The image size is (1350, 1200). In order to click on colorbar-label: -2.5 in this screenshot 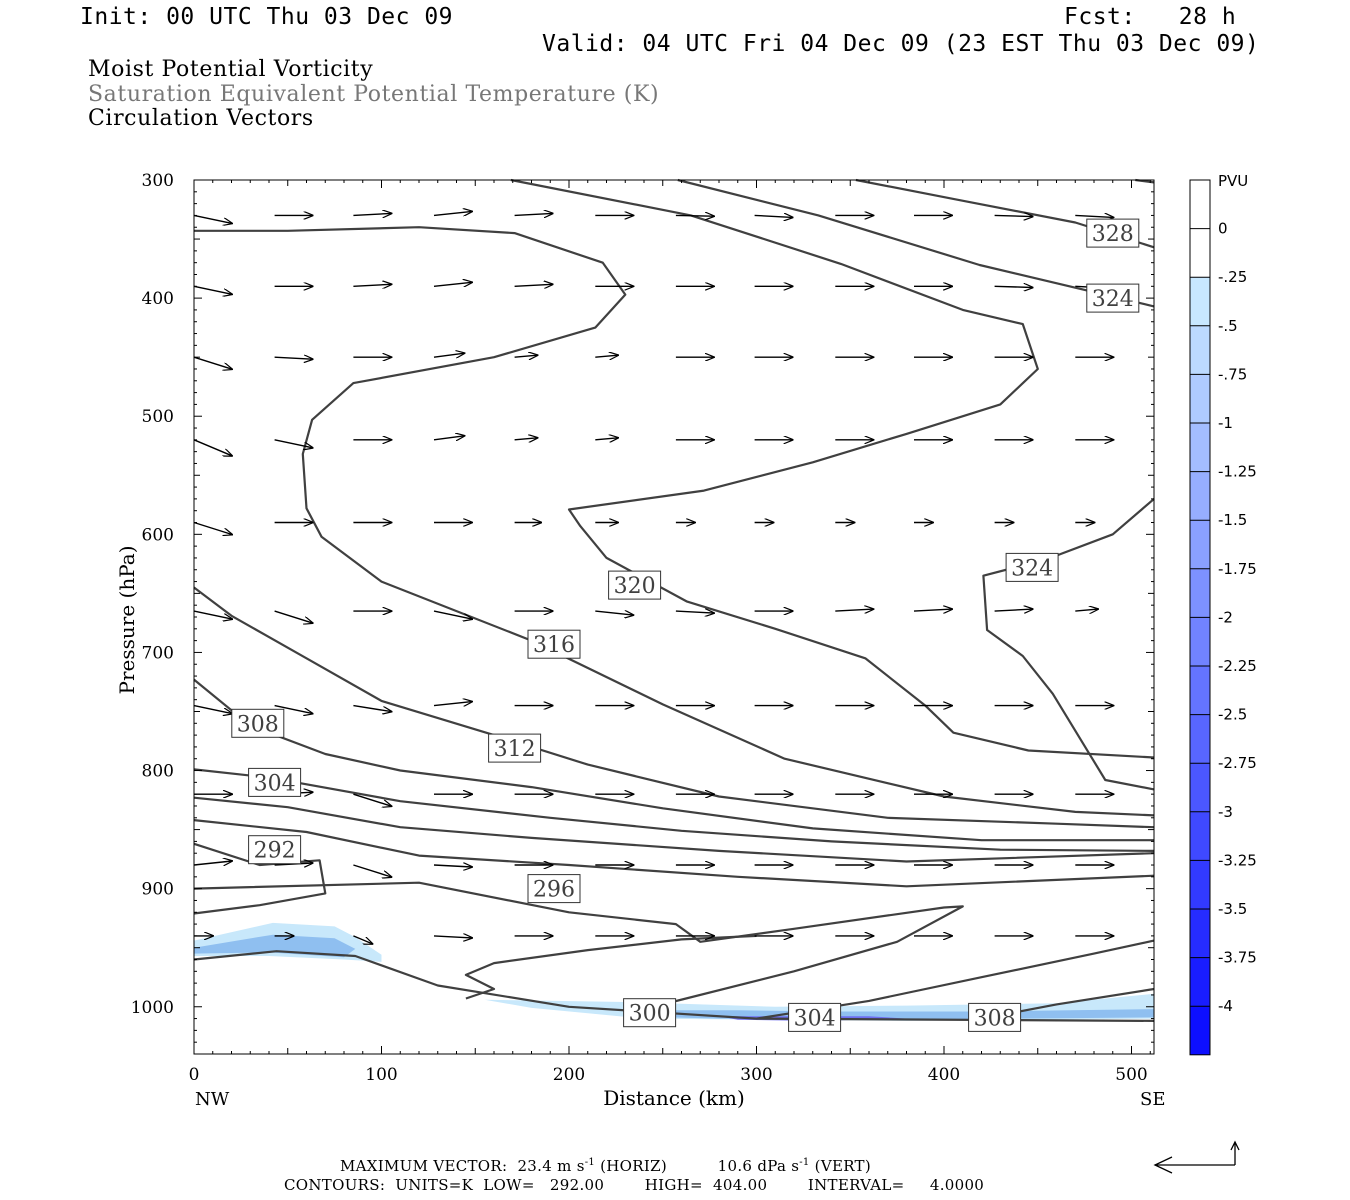, I will do `click(1232, 715)`.